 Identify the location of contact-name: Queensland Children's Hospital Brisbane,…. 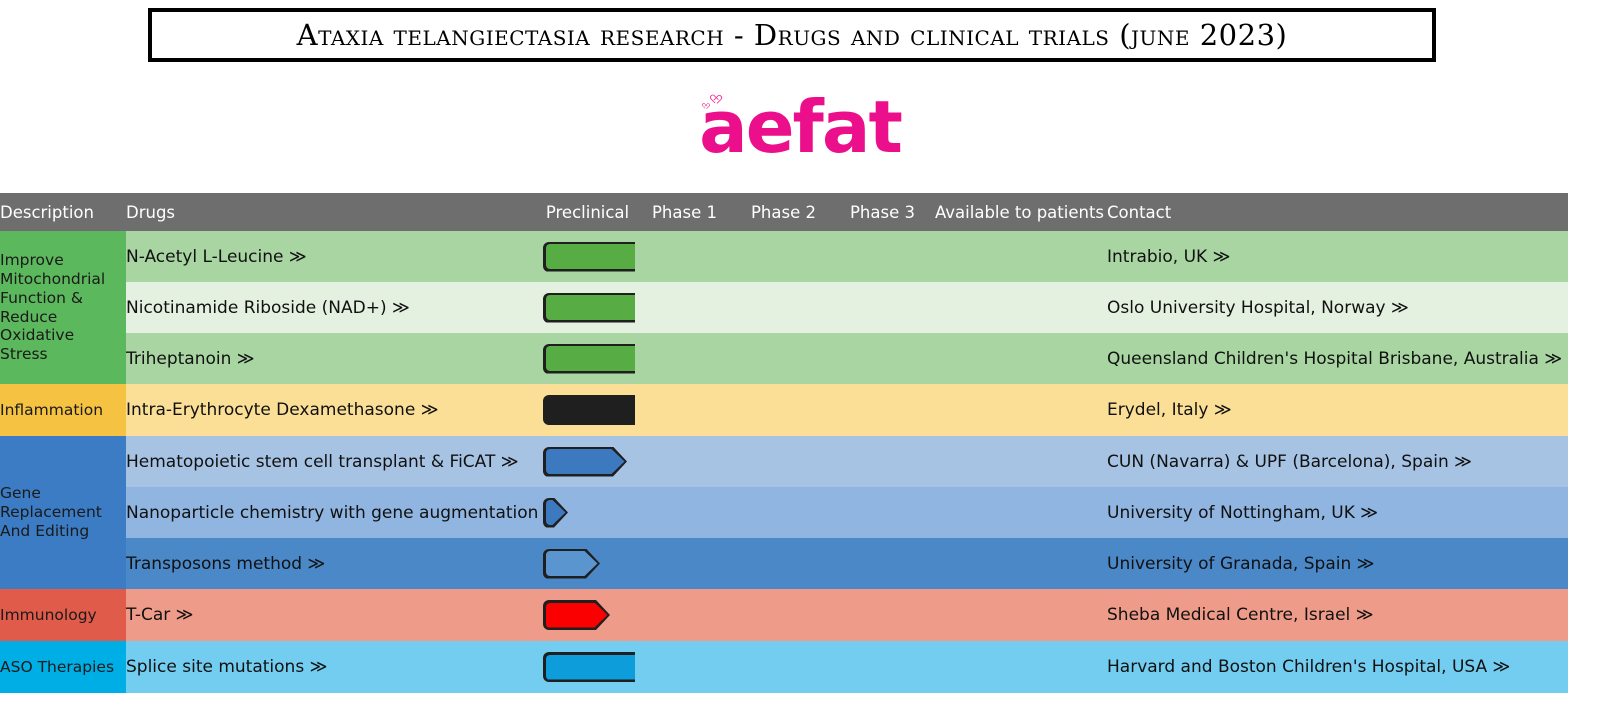
(1326, 358).